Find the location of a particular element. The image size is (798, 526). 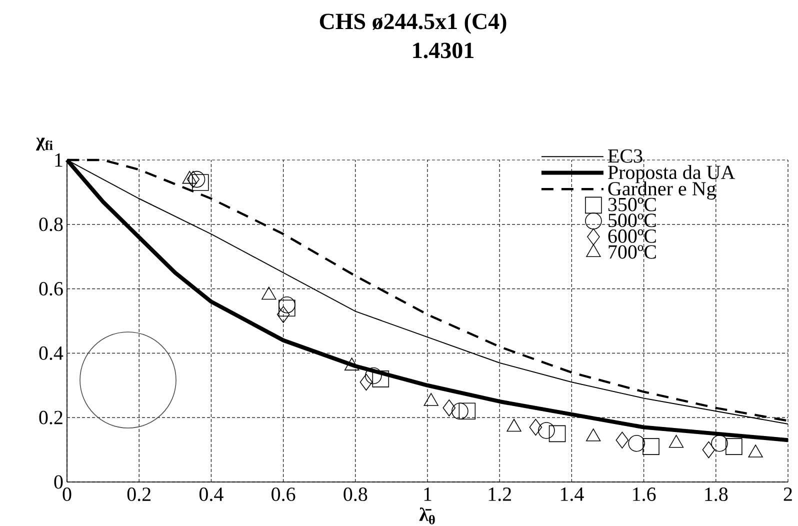

legend-label: 500ºC is located at coordinates (632, 221).